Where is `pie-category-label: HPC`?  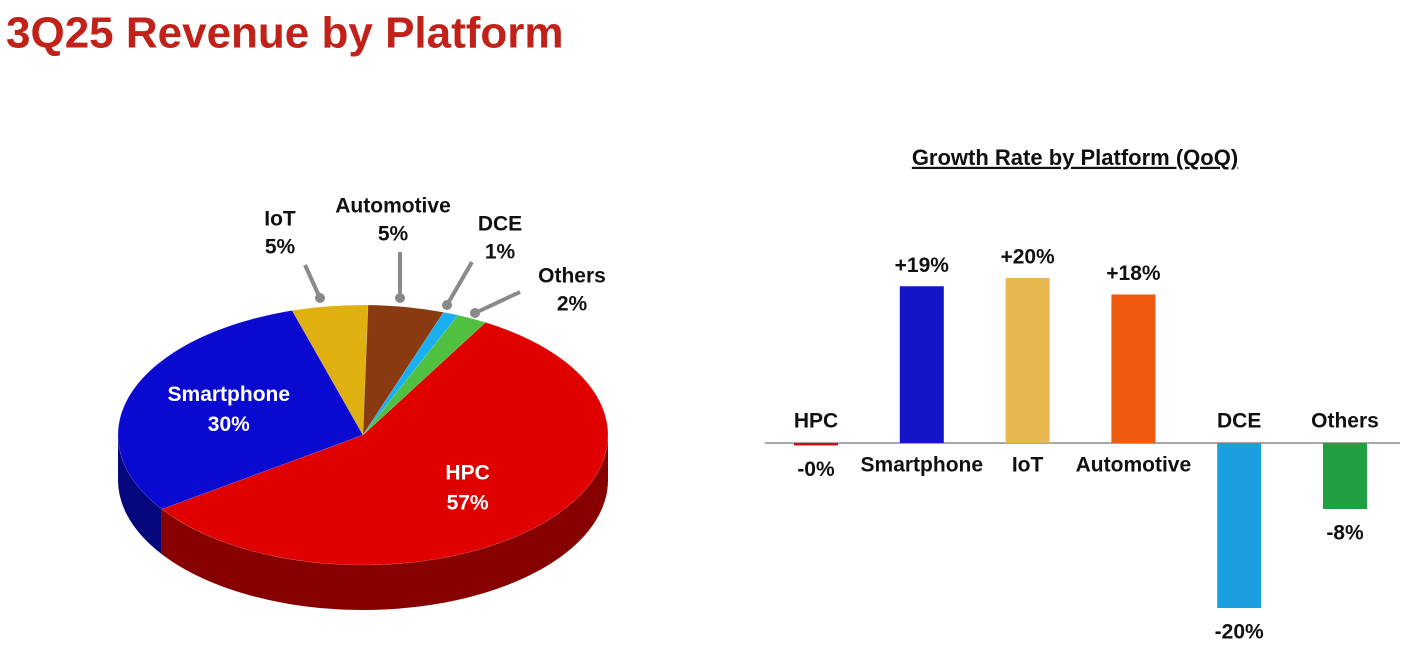 pie-category-label: HPC is located at coordinates (467, 472).